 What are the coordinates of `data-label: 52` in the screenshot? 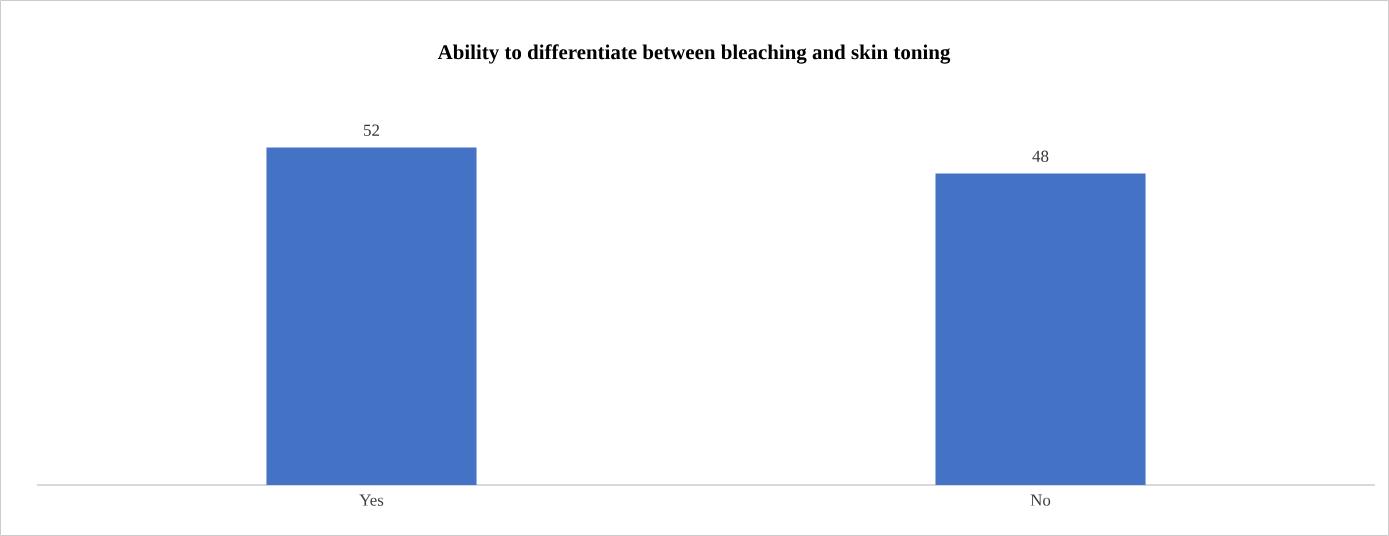 It's located at (372, 130).